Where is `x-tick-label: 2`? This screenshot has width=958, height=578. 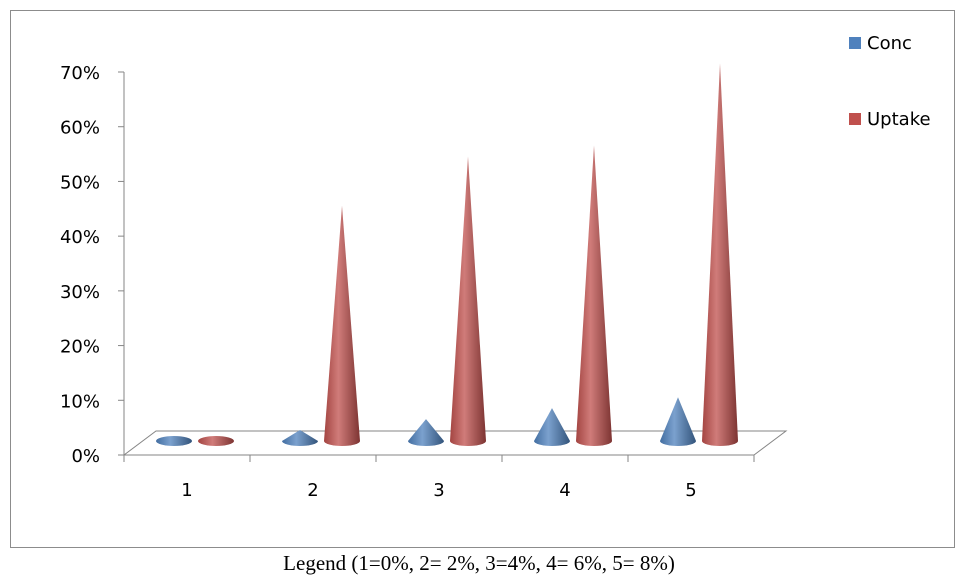
x-tick-label: 2 is located at coordinates (312, 490).